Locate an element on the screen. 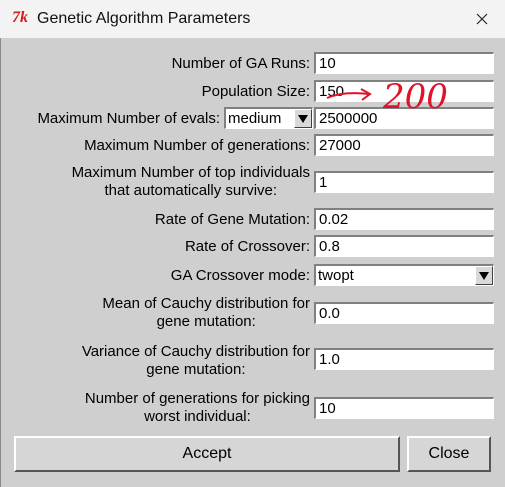 The width and height of the screenshot is (505, 487). max-evals-select: medium is located at coordinates (268, 118).